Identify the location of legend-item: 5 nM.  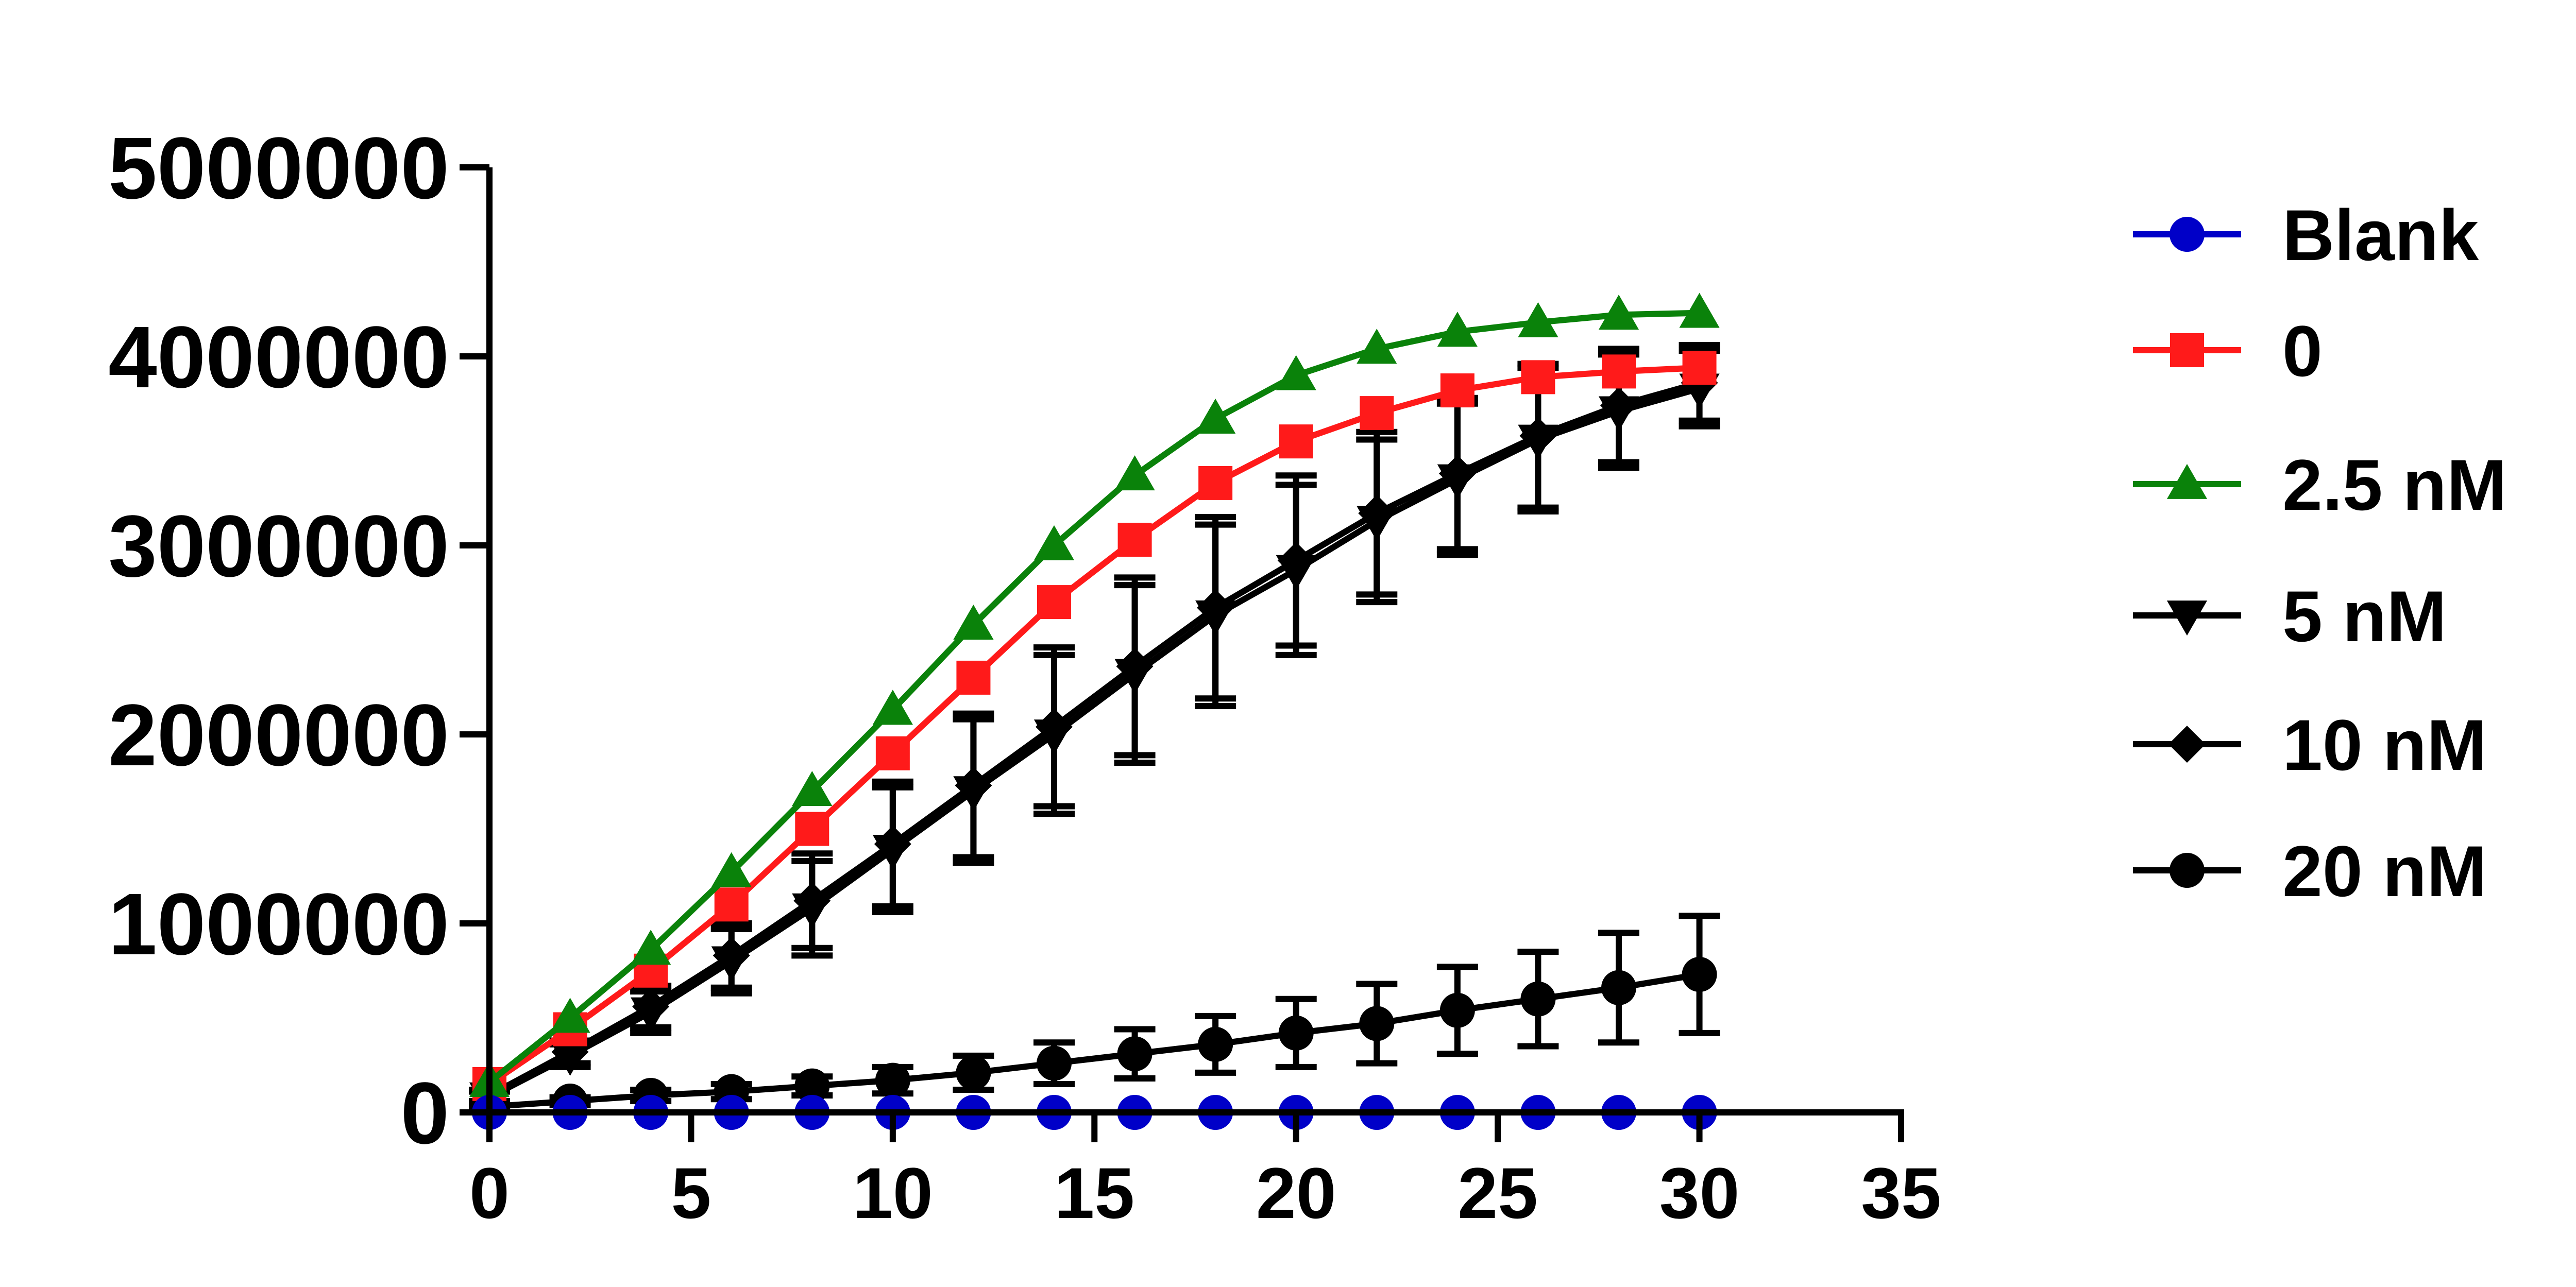
(2290, 616).